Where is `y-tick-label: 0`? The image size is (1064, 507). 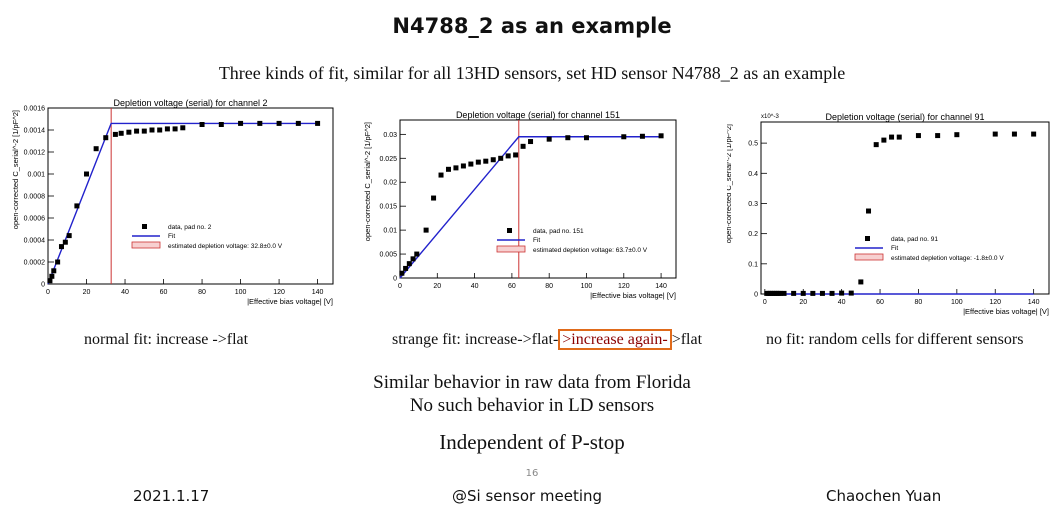
y-tick-label: 0 is located at coordinates (756, 295).